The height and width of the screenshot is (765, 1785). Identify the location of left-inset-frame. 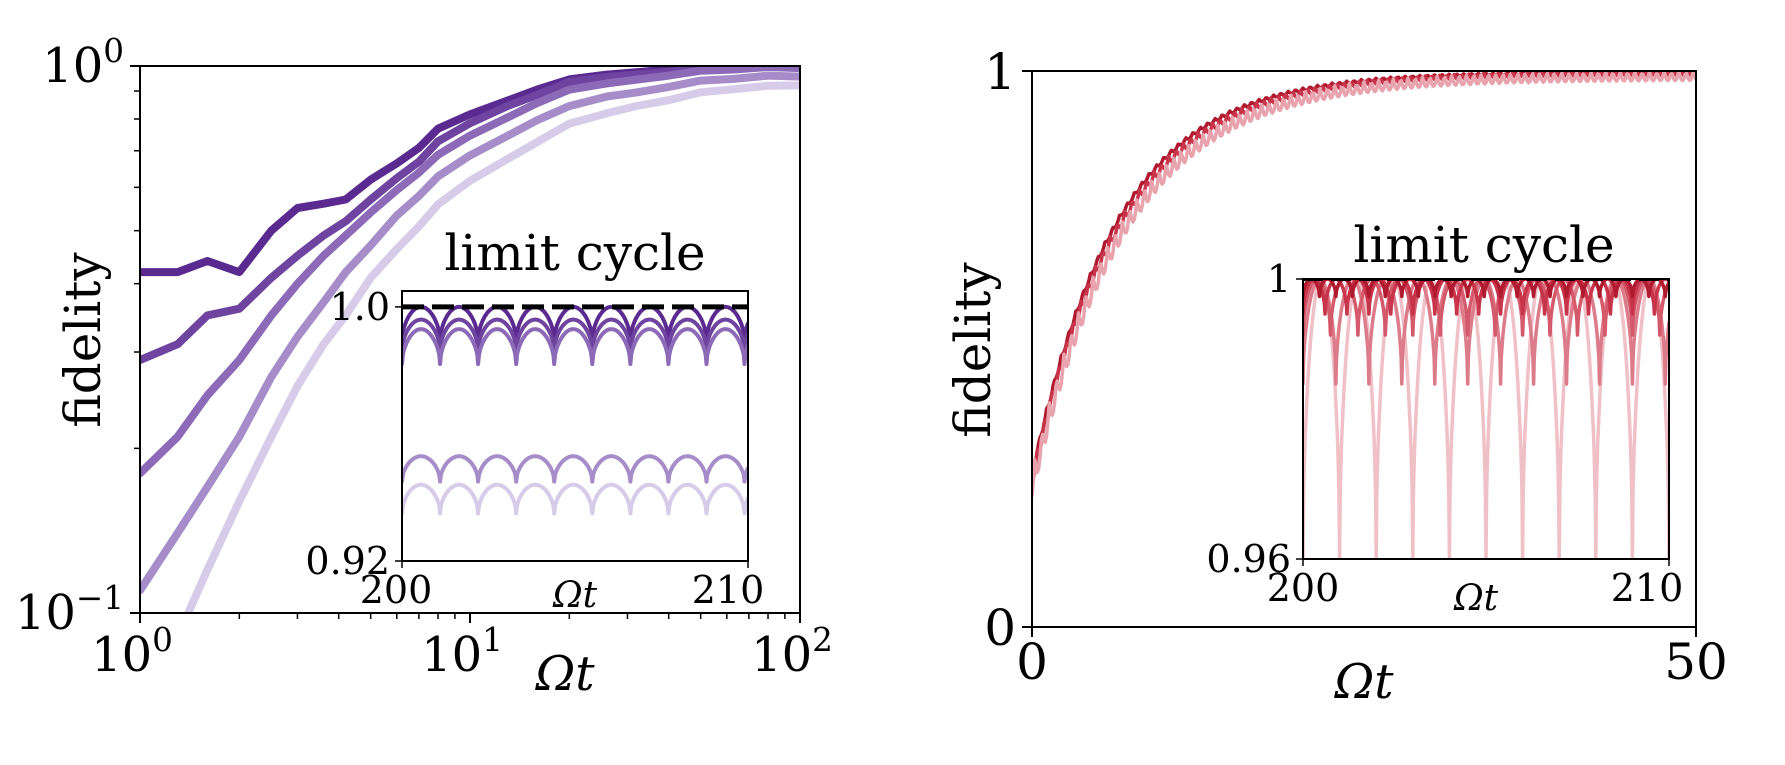
(575, 426).